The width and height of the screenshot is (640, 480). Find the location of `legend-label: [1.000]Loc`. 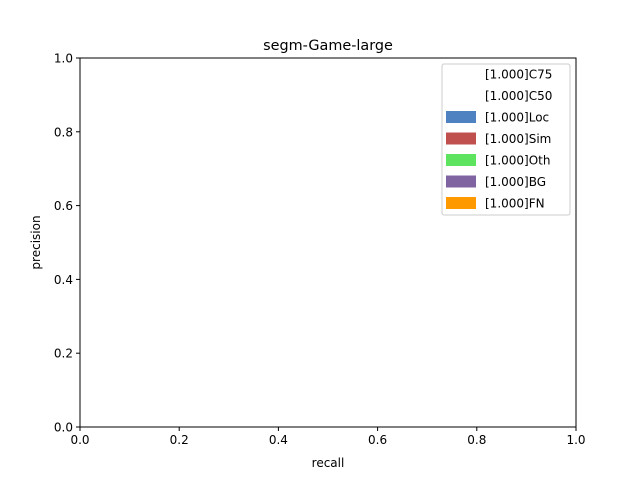

legend-label: [1.000]Loc is located at coordinates (517, 118).